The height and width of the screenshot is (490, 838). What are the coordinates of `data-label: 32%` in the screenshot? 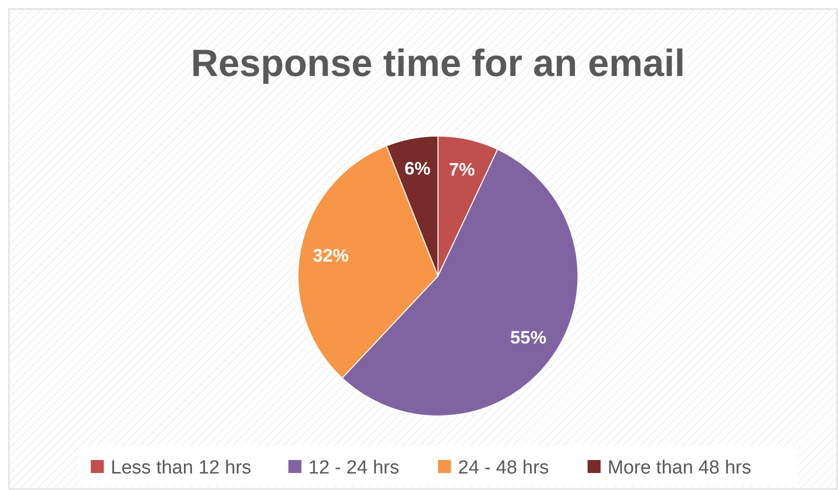 It's located at (330, 256).